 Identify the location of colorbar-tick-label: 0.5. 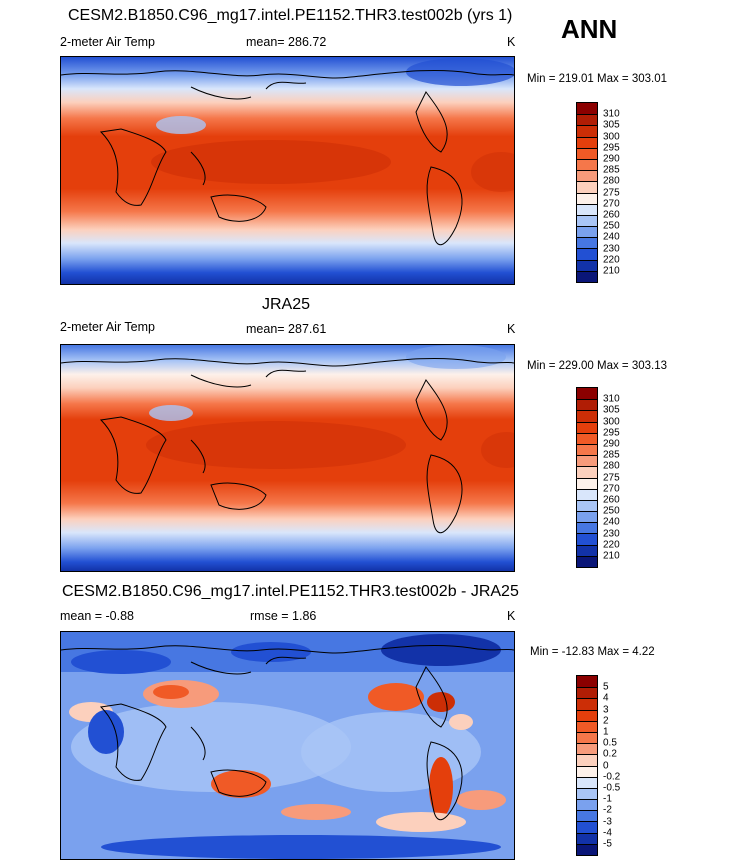
(610, 743).